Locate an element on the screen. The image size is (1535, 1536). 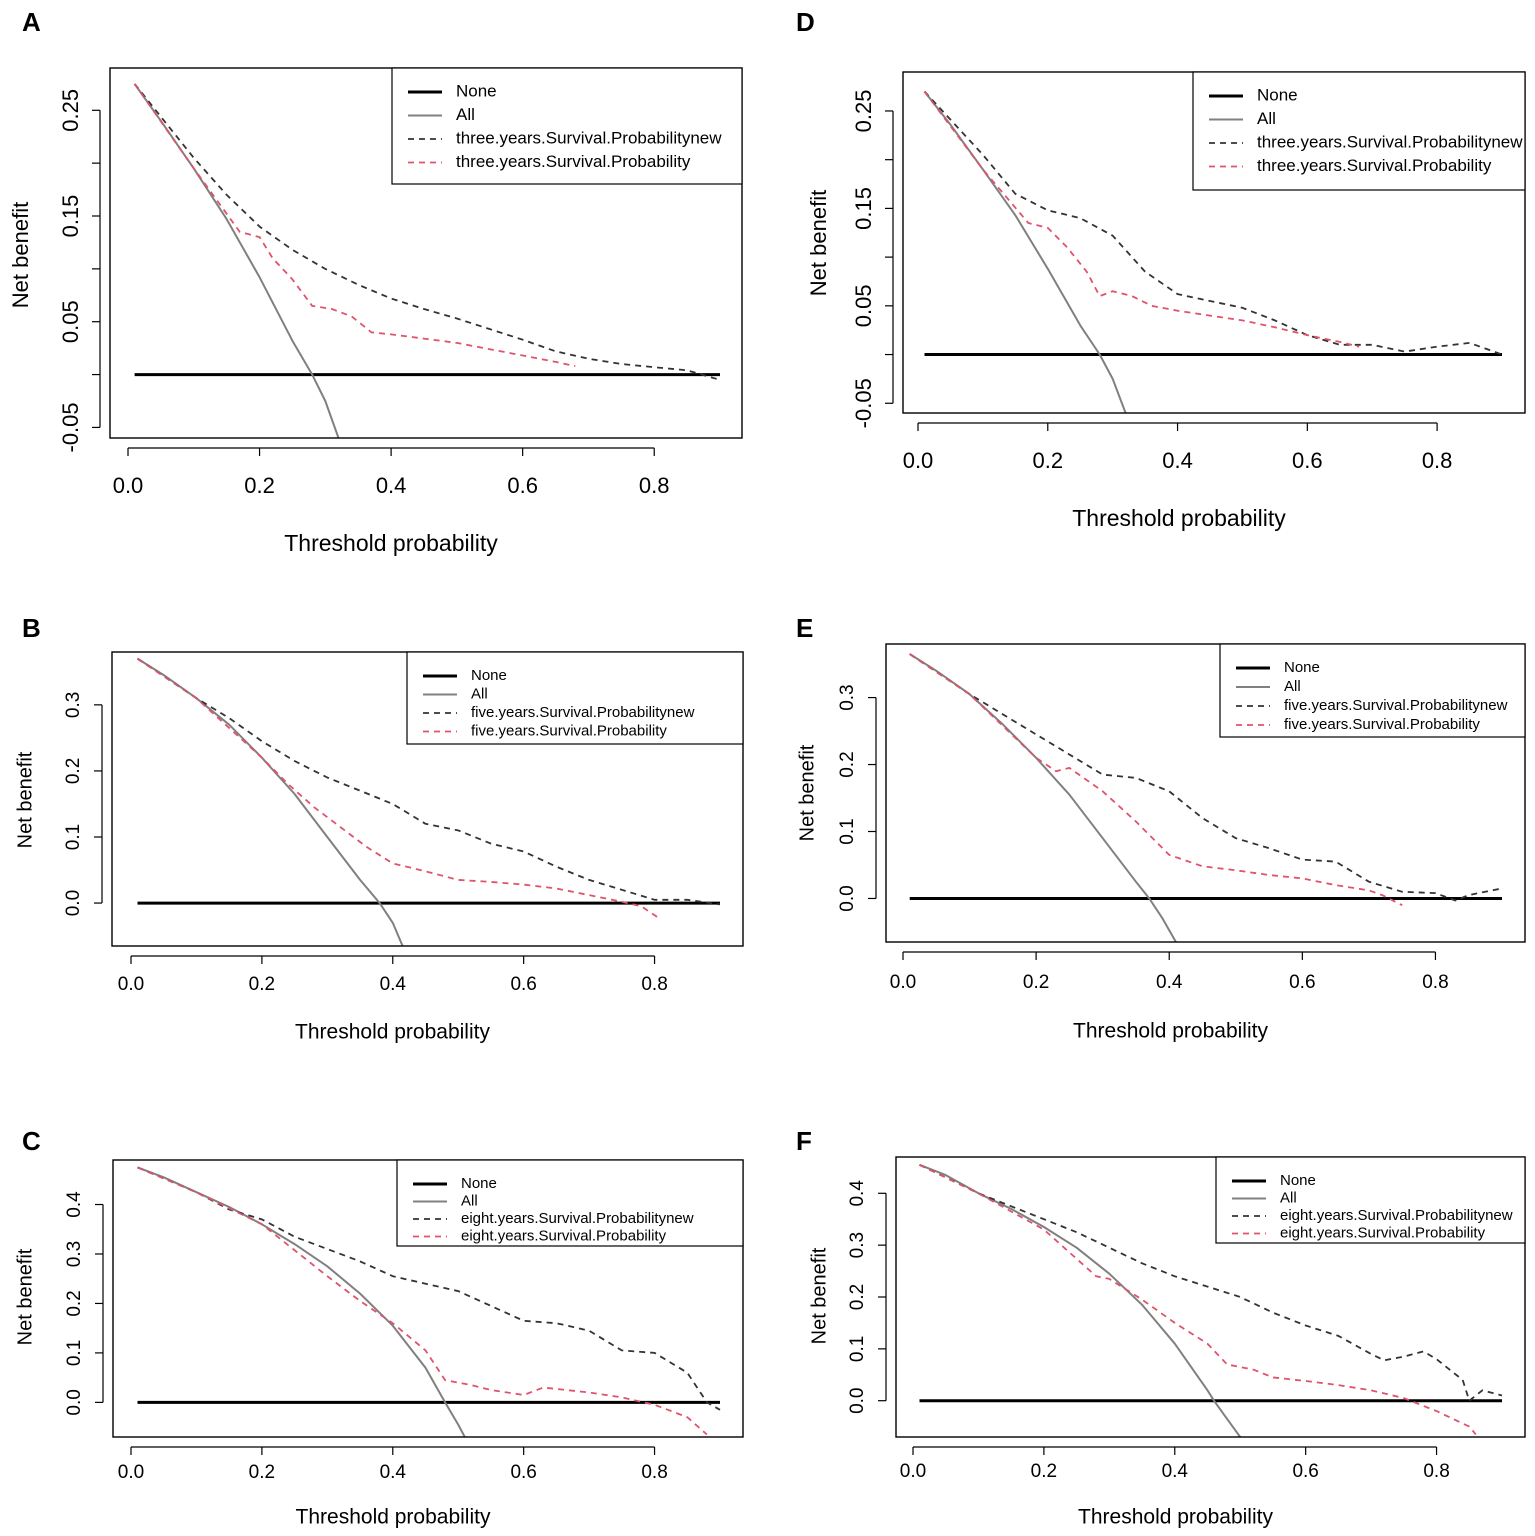
legend-entry: eight.years.Survival.Probability is located at coordinates (1383, 1232).